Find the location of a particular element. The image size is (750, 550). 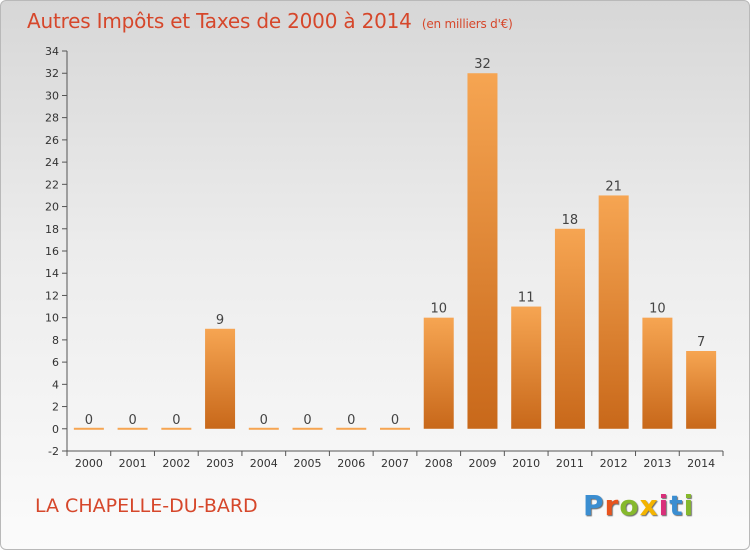

bar-2000 is located at coordinates (88, 428).